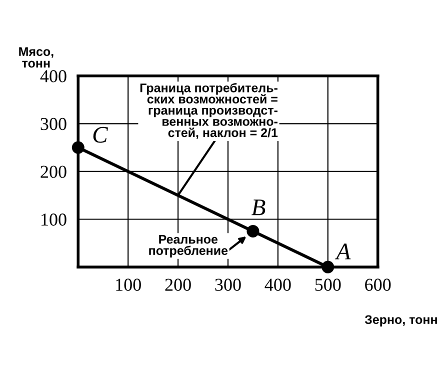  I want to click on annotation: C, so click(100, 134).